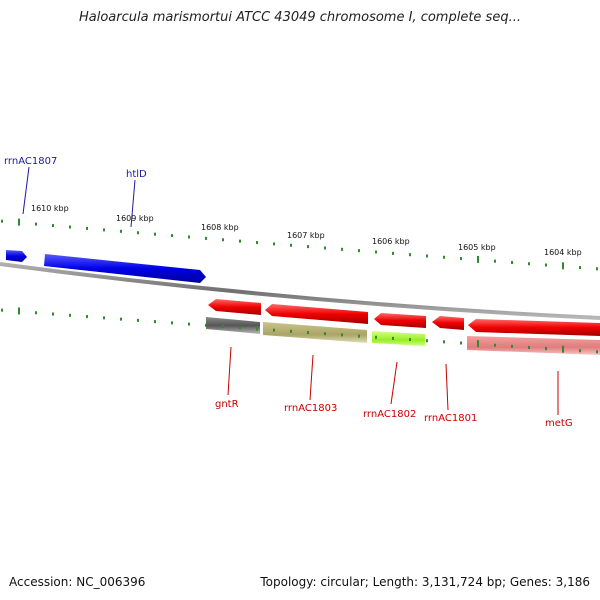 The image size is (600, 600). I want to click on inner-tick-ruler, so click(299, 330).